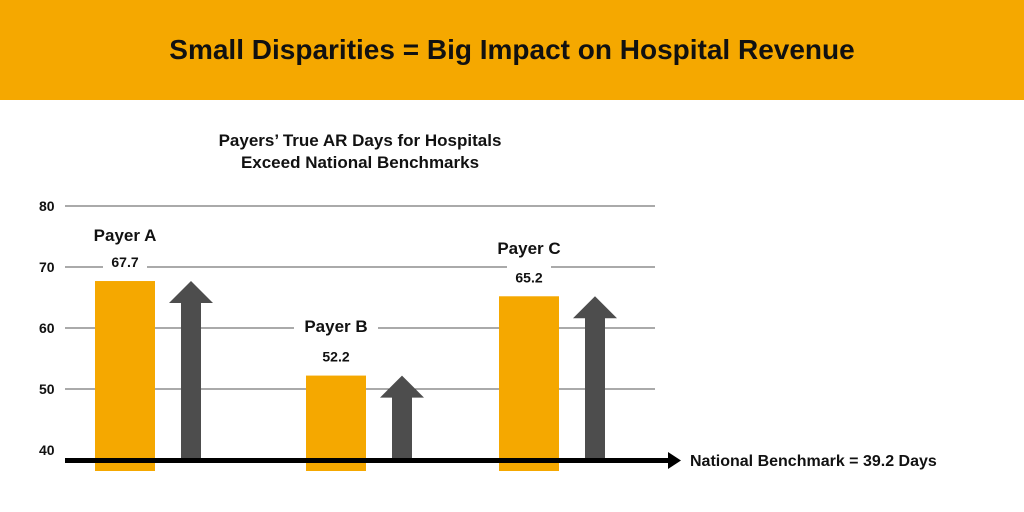 This screenshot has width=1024, height=512. What do you see at coordinates (47, 328) in the screenshot?
I see `y-tick-label: 60` at bounding box center [47, 328].